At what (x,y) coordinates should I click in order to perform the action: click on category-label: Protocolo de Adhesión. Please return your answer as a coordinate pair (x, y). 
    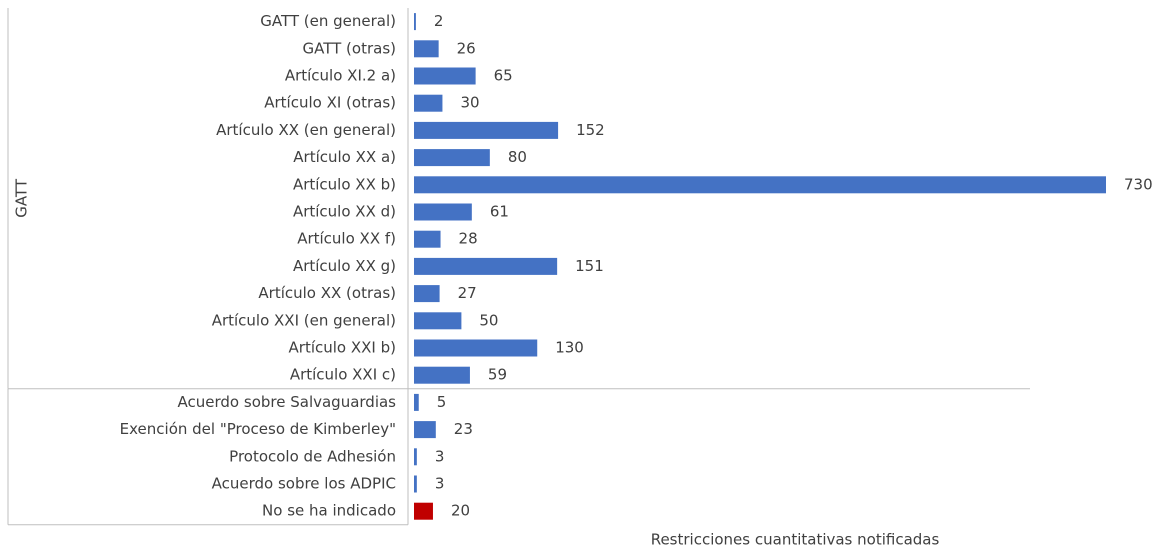
    Looking at the image, I should click on (312, 456).